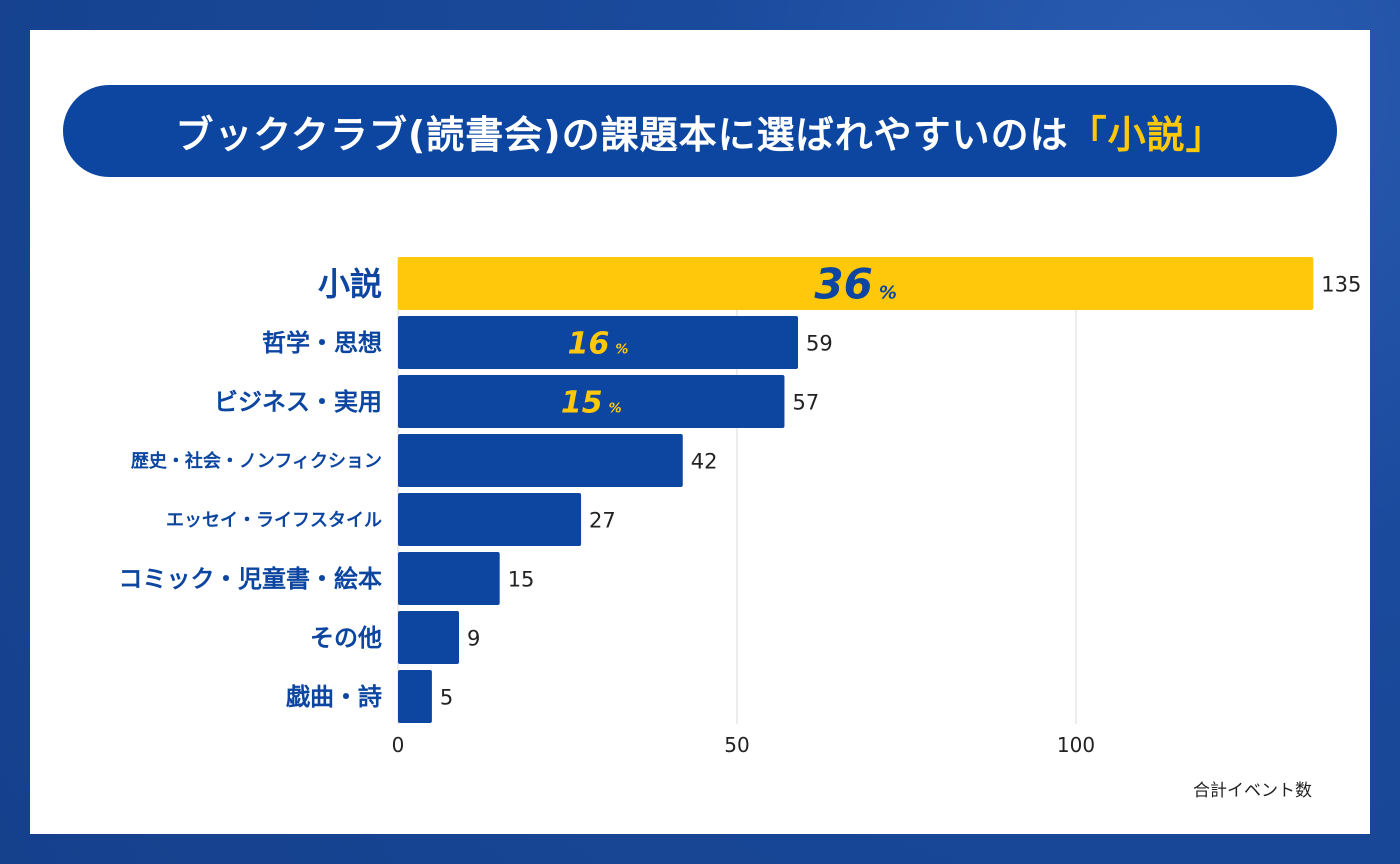 This screenshot has height=864, width=1400. What do you see at coordinates (334, 697) in the screenshot?
I see `category-label: 戯曲・詩` at bounding box center [334, 697].